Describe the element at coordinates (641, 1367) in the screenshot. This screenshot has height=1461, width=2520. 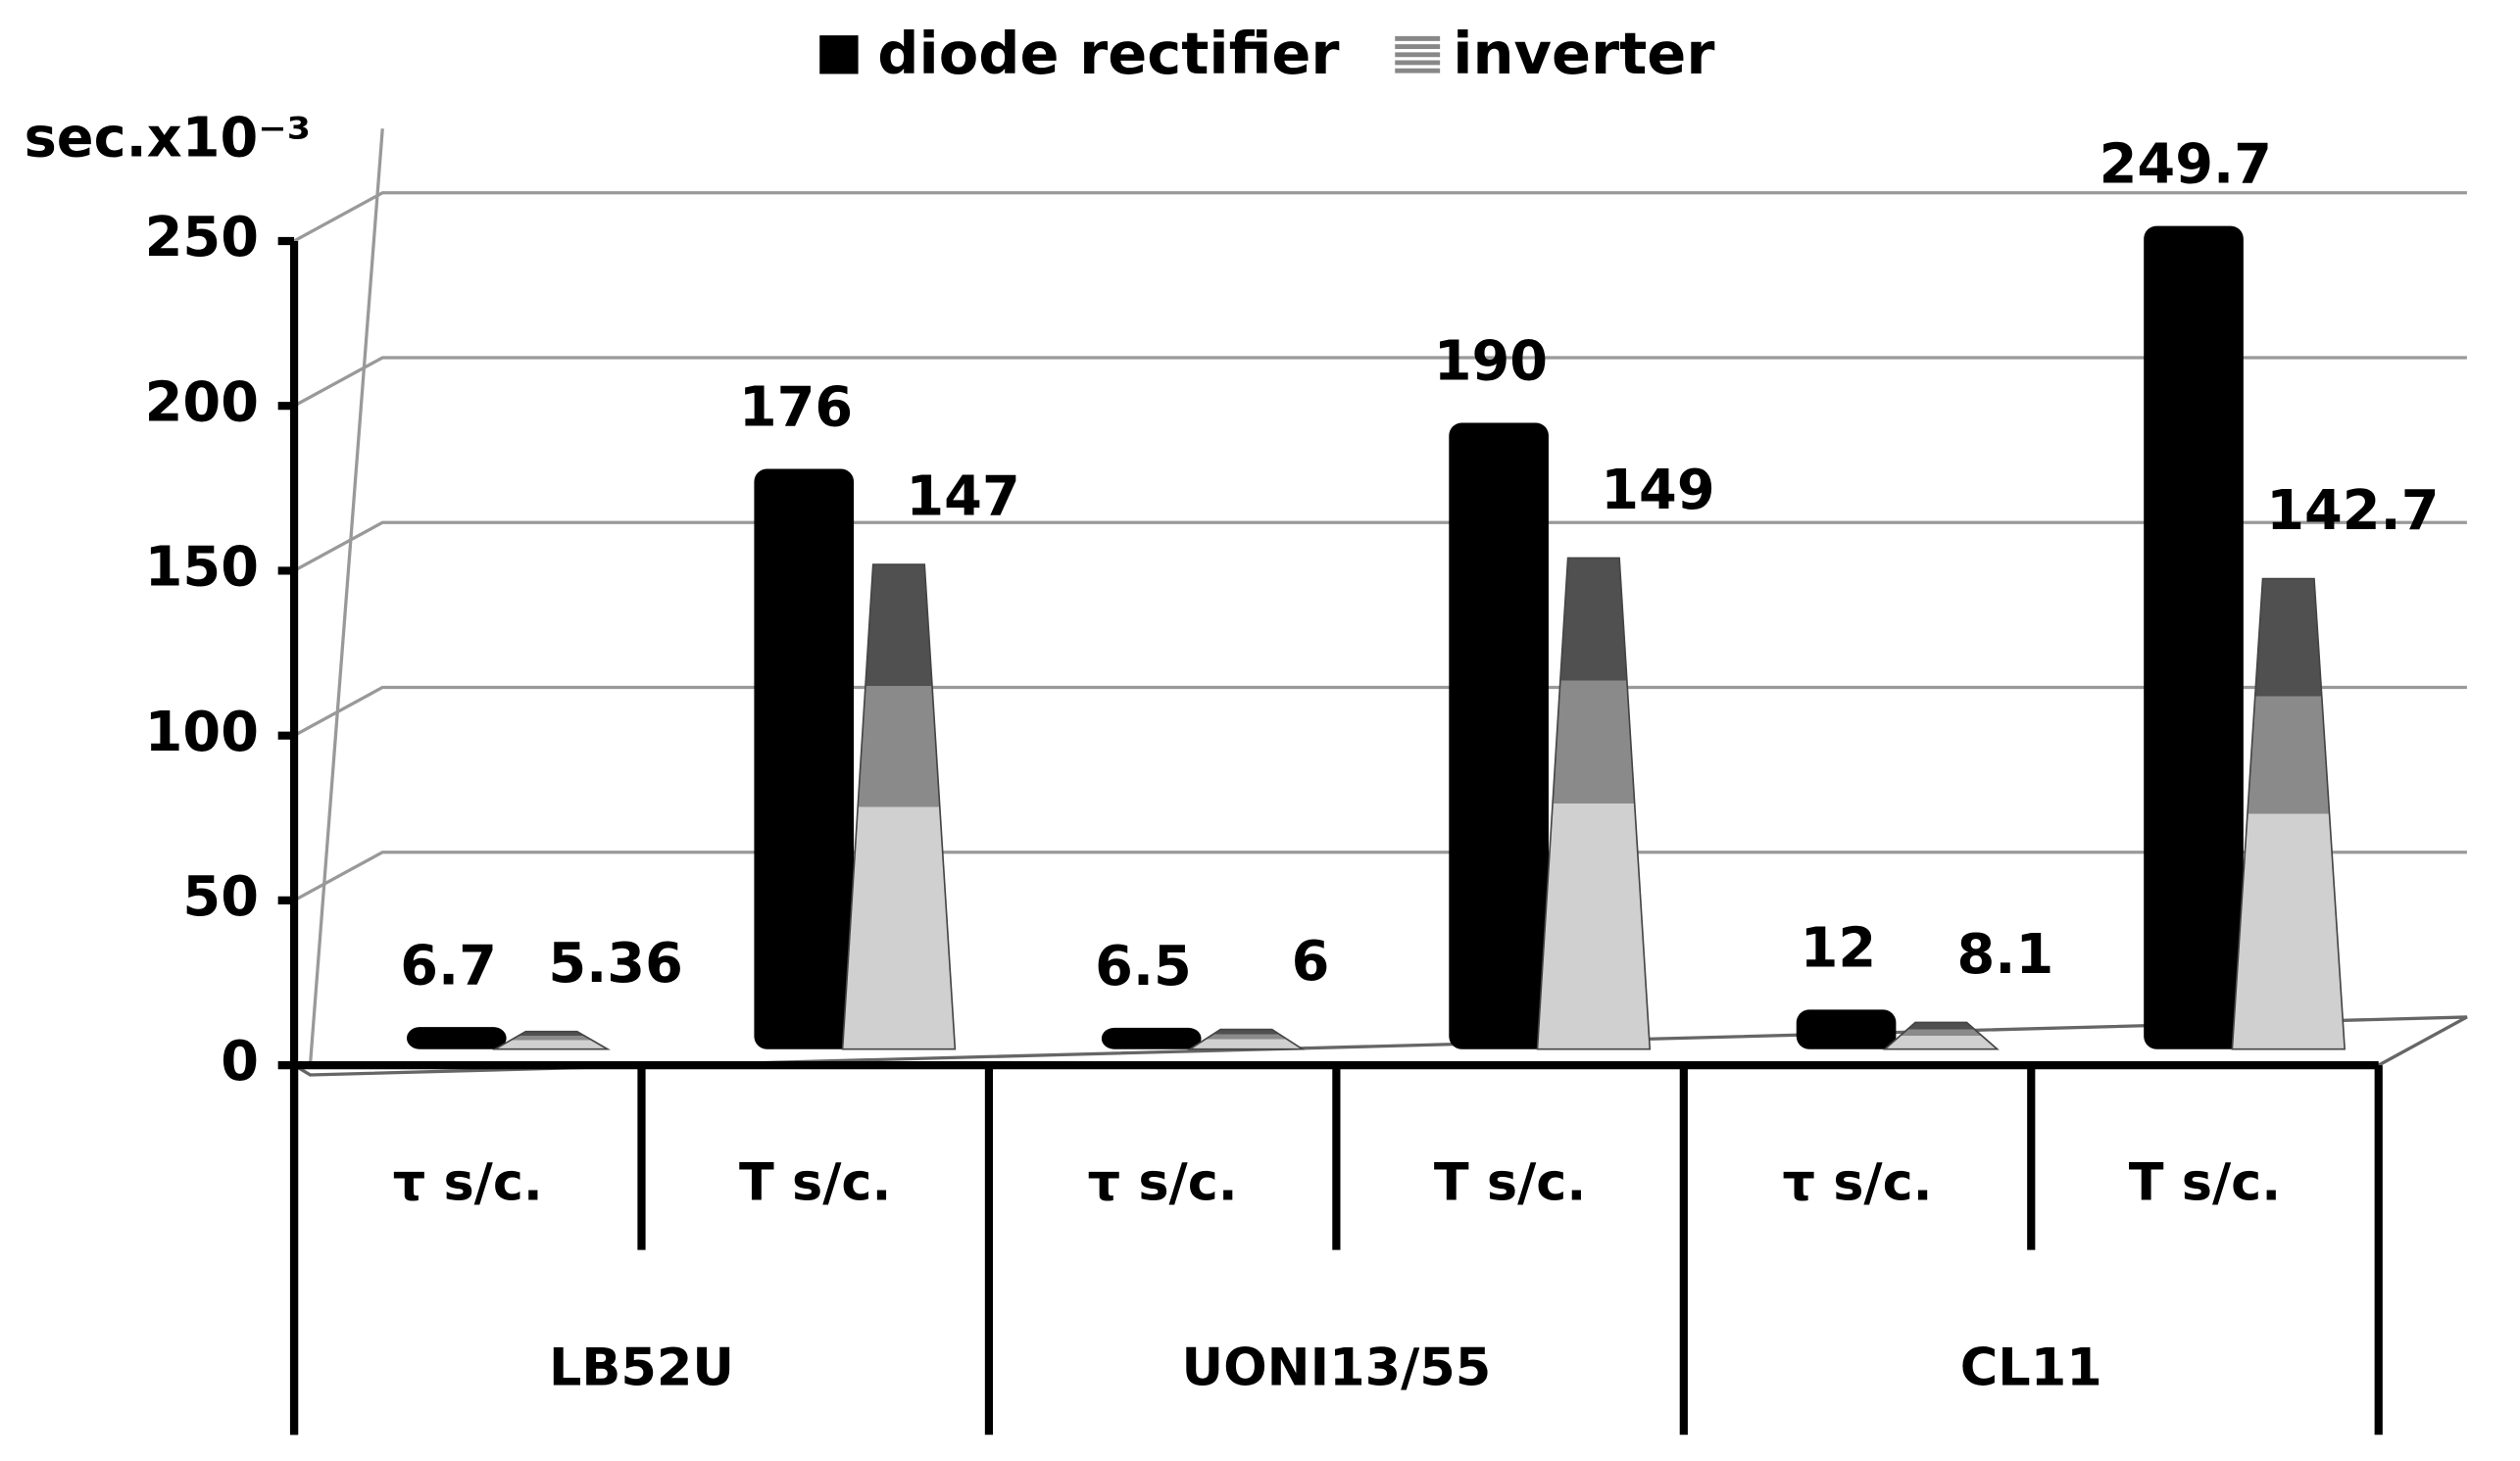
I see `group-label: LB52U` at that location.